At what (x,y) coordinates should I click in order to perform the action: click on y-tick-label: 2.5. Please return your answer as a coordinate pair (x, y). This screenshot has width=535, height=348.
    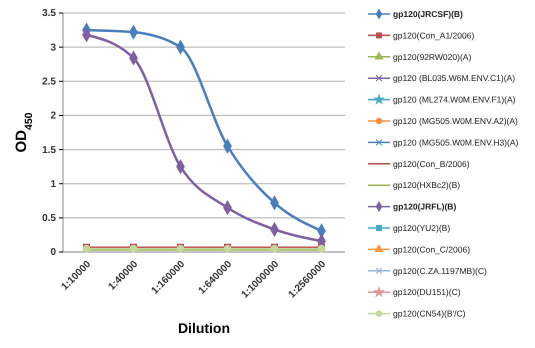
    Looking at the image, I should click on (49, 82).